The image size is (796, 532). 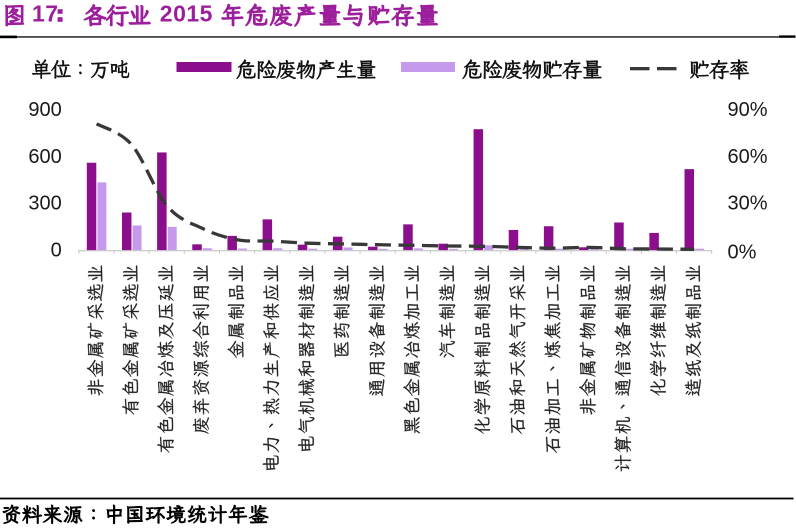 I want to click on svg-text: 90%, so click(x=748, y=110).